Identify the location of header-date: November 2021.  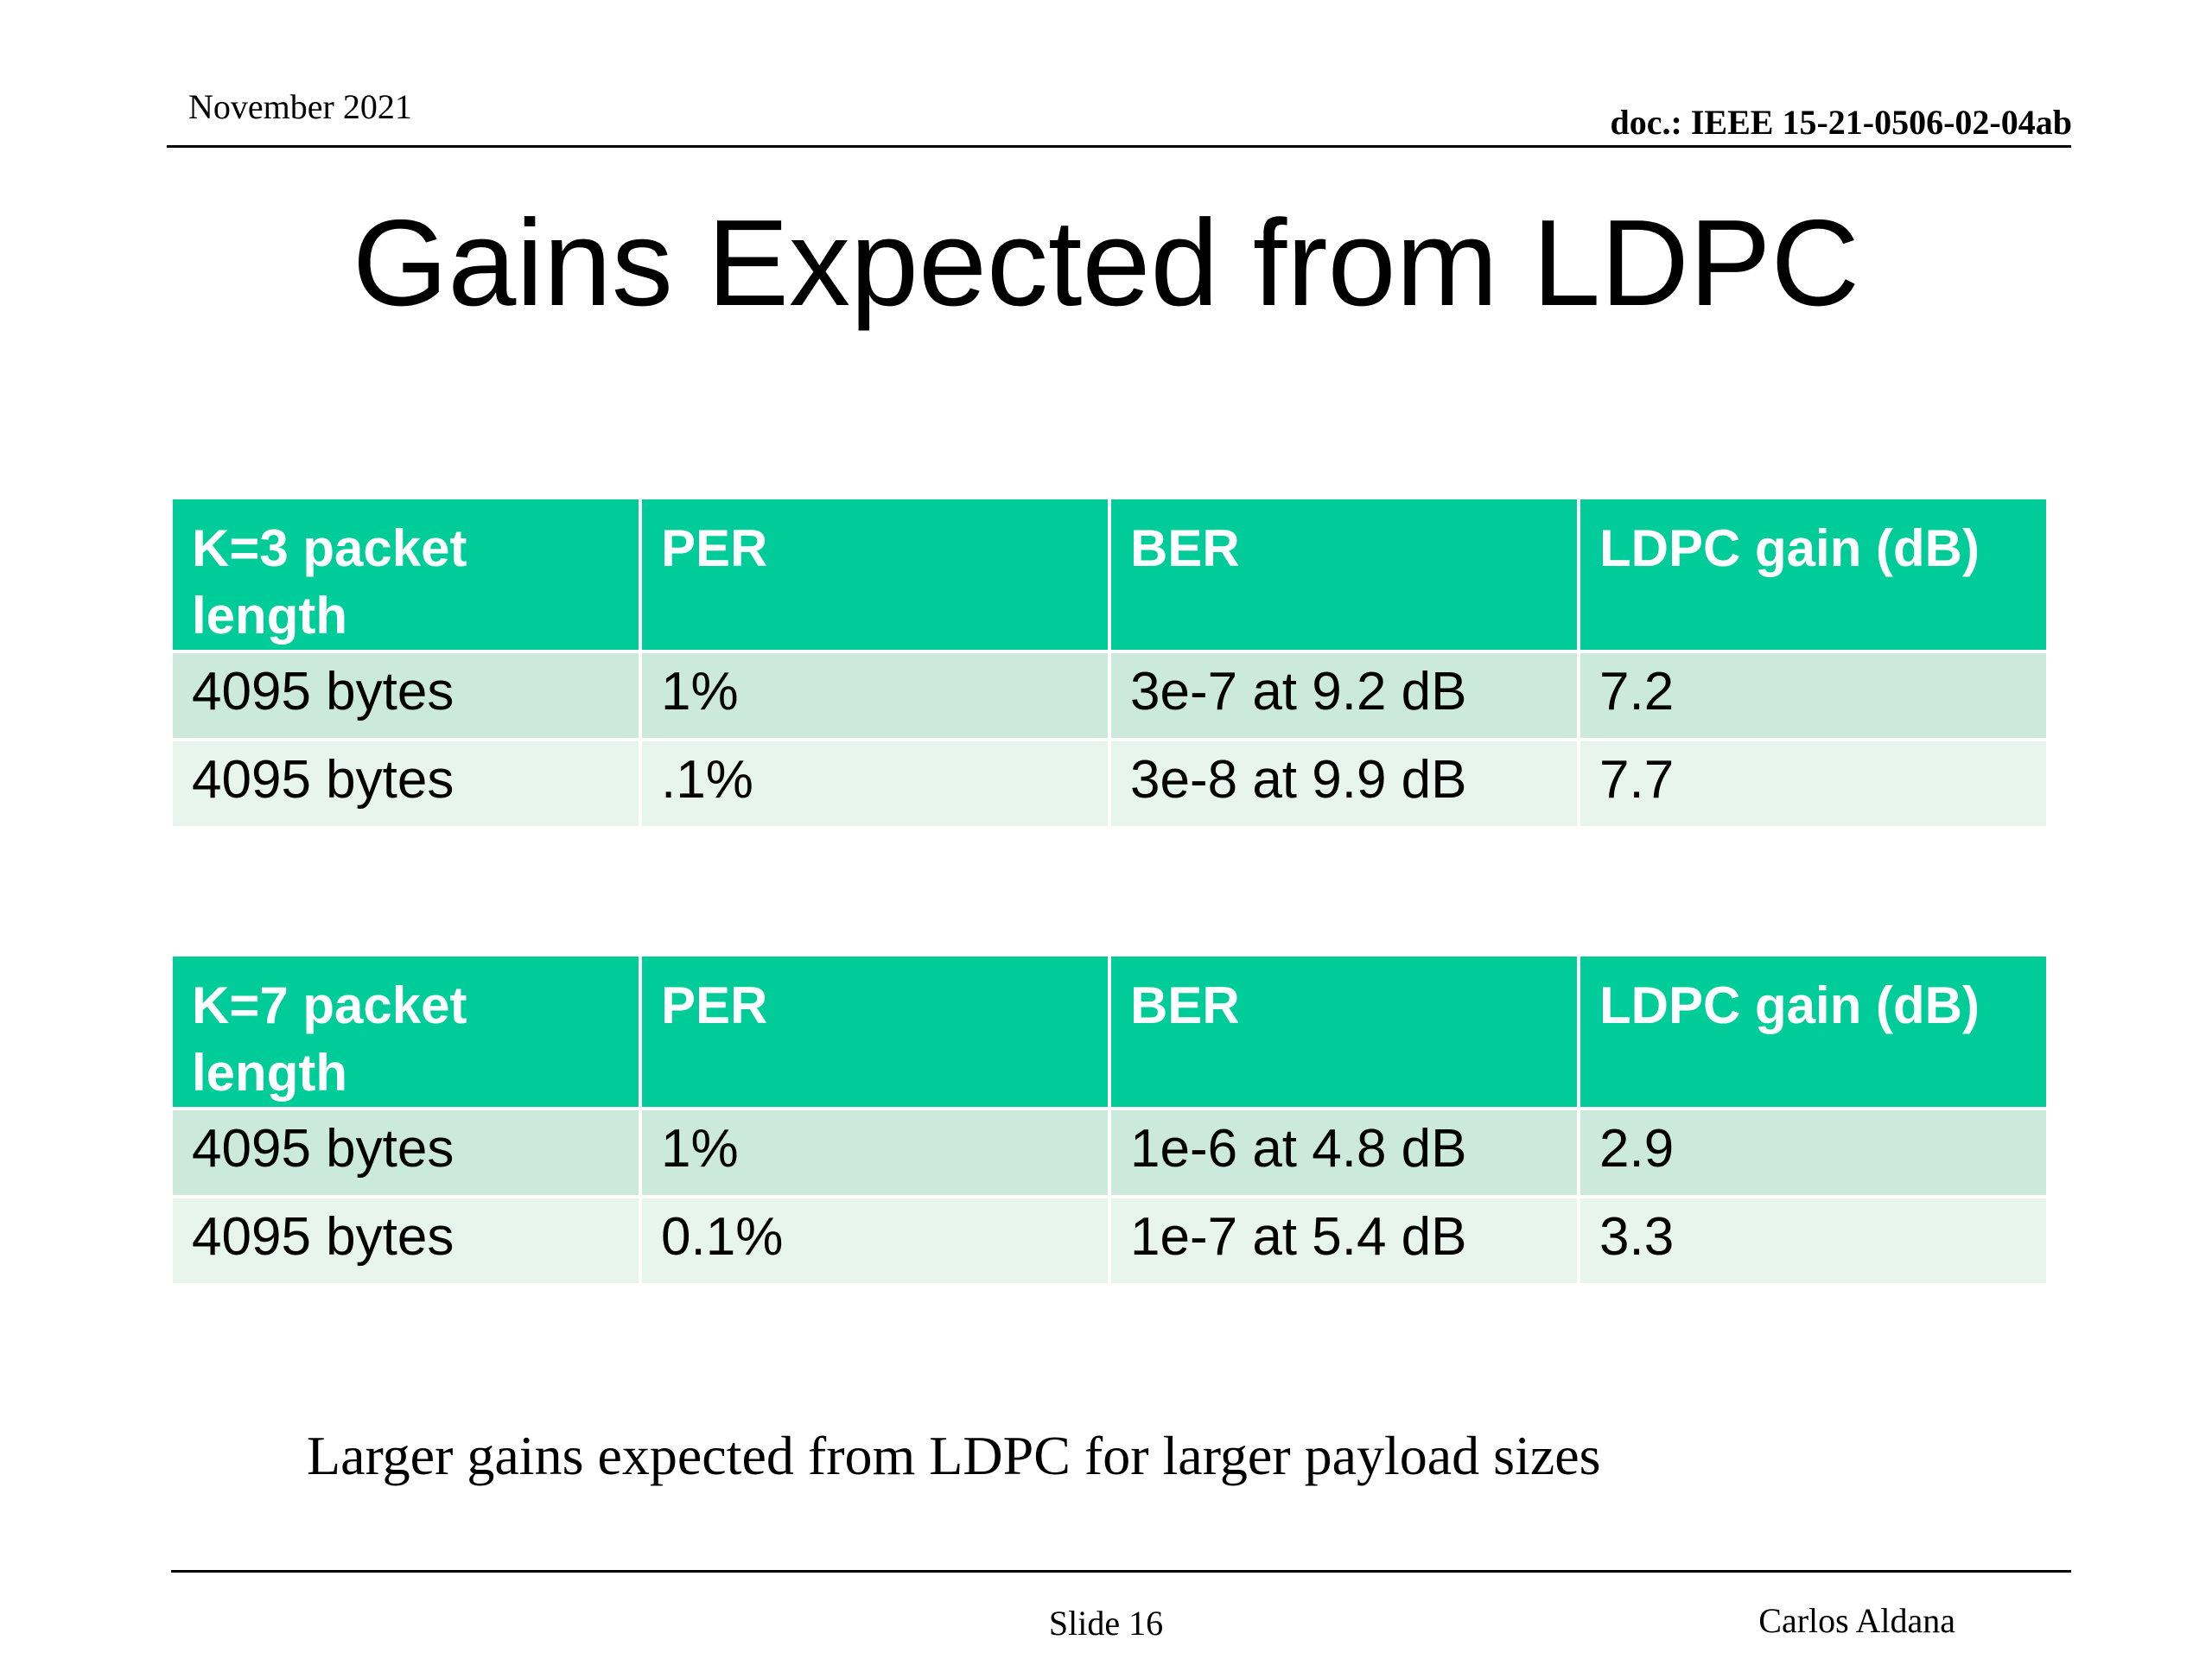
(300, 106).